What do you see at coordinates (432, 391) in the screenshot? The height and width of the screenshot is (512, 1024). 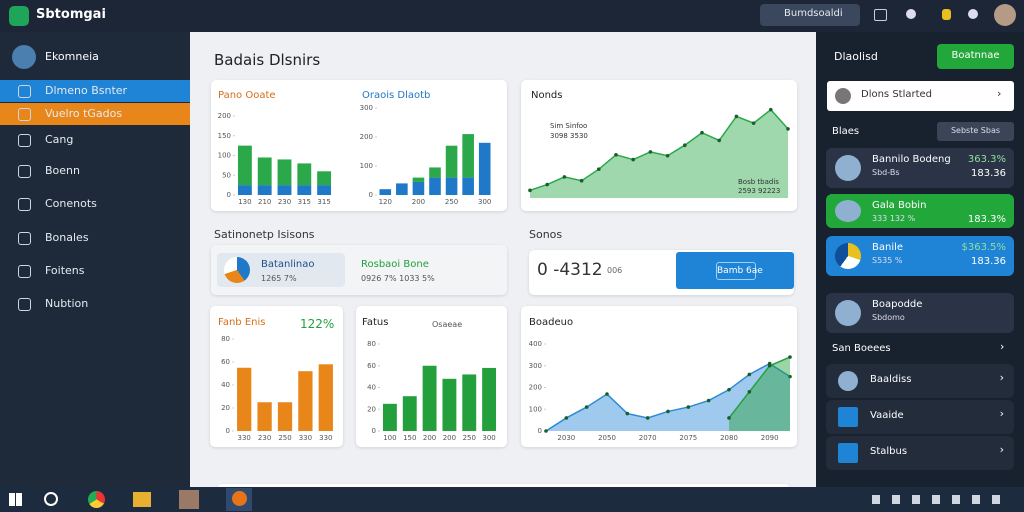 I see `chart: 0 20 40 60 80 100 150 200 200 250 300` at bounding box center [432, 391].